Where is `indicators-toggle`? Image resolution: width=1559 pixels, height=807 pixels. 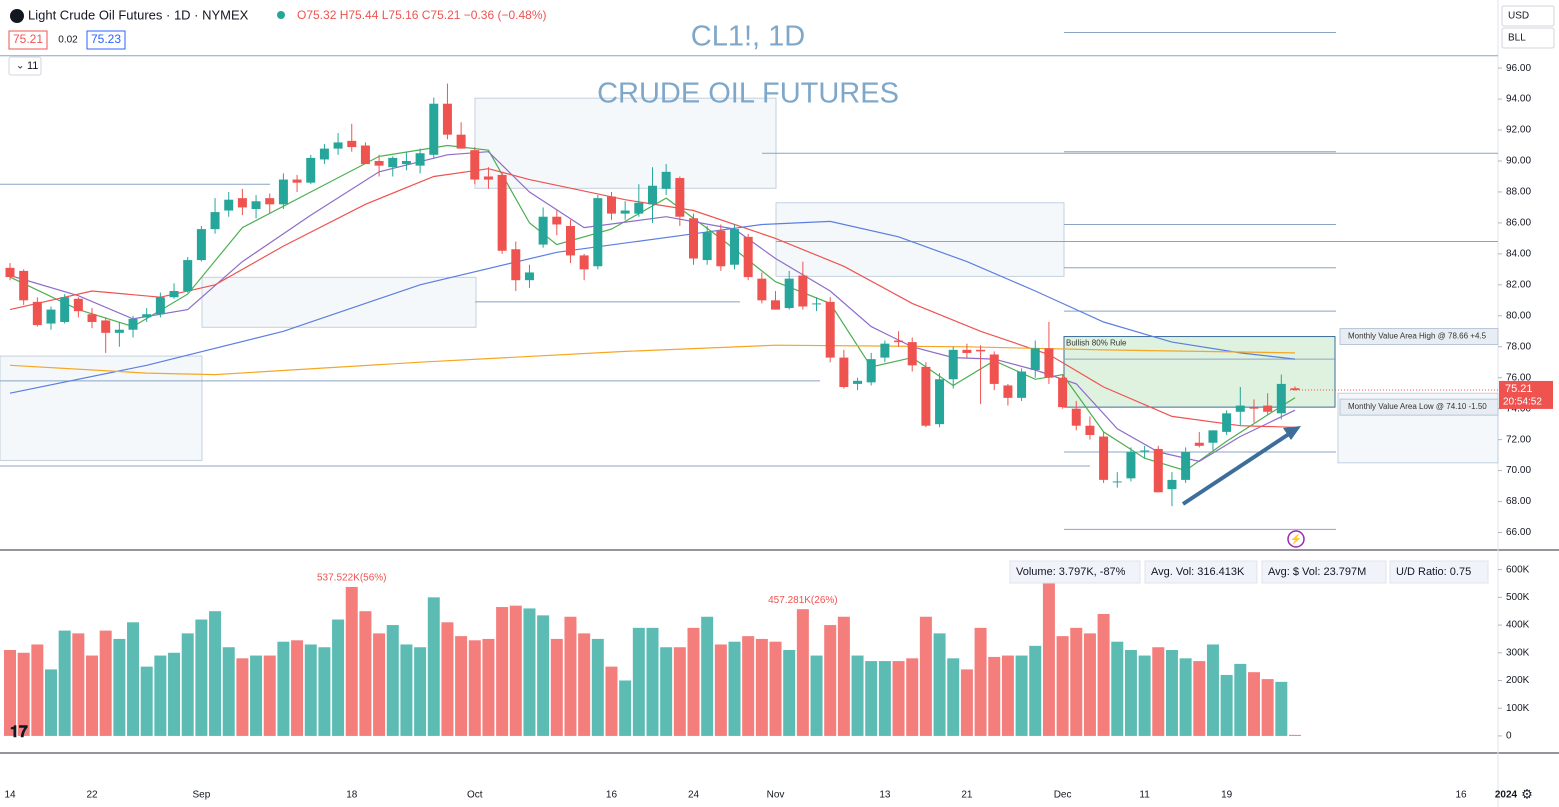 indicators-toggle is located at coordinates (25, 66).